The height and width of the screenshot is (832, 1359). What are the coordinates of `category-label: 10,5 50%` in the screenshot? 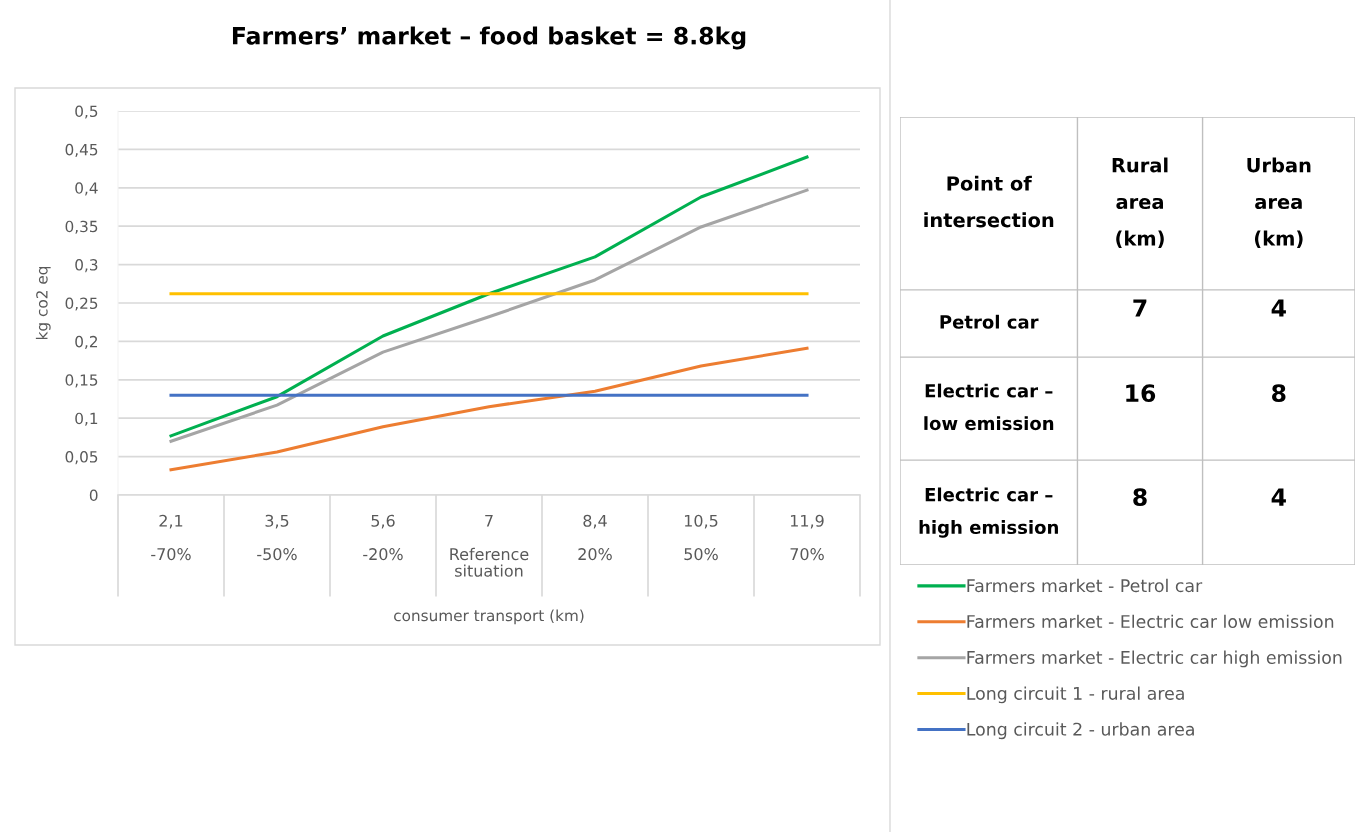 It's located at (701, 537).